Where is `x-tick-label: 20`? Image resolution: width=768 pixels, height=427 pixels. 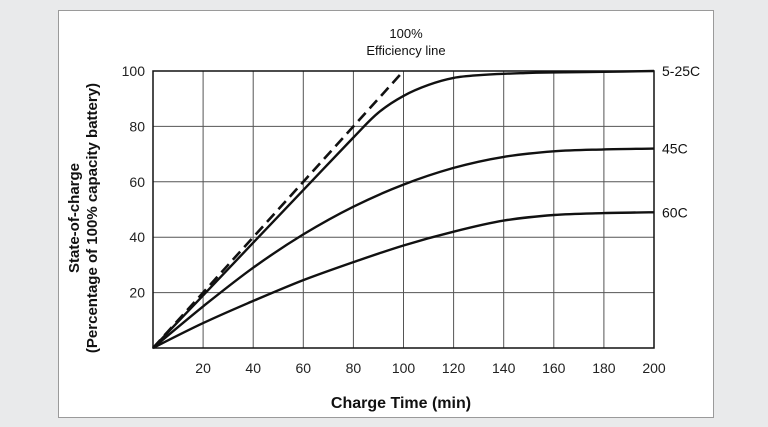
x-tick-label: 20 is located at coordinates (203, 368).